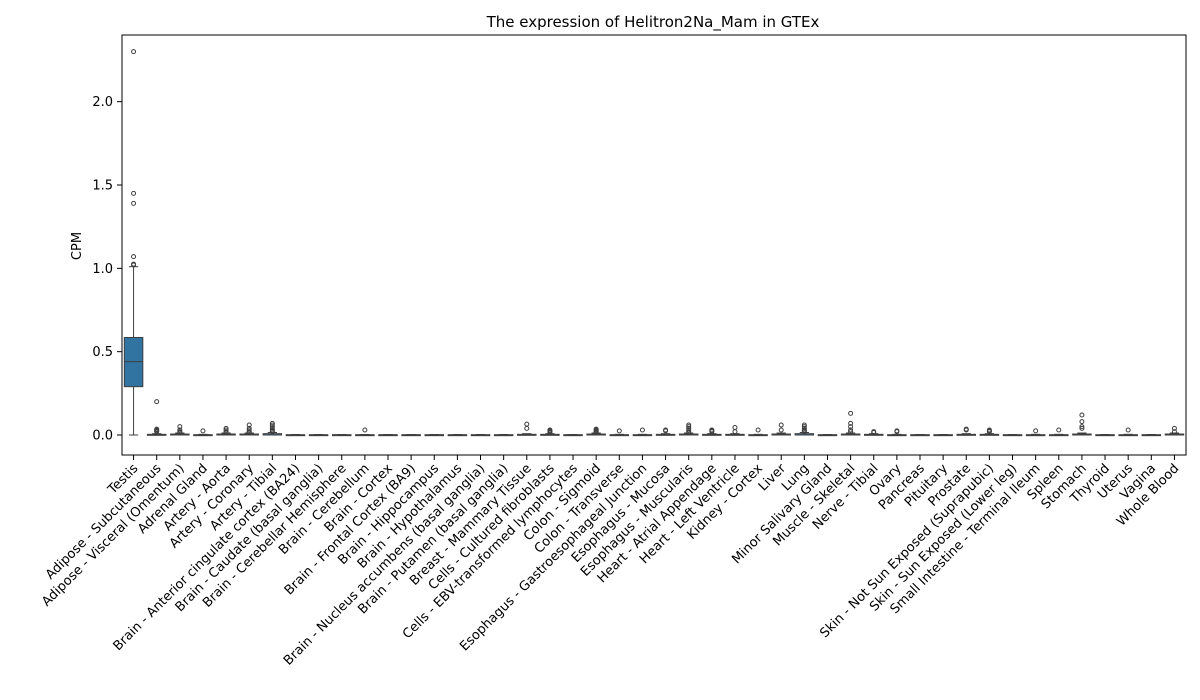 The height and width of the screenshot is (700, 1200). I want to click on y-tick-label: 1.5, so click(102, 186).